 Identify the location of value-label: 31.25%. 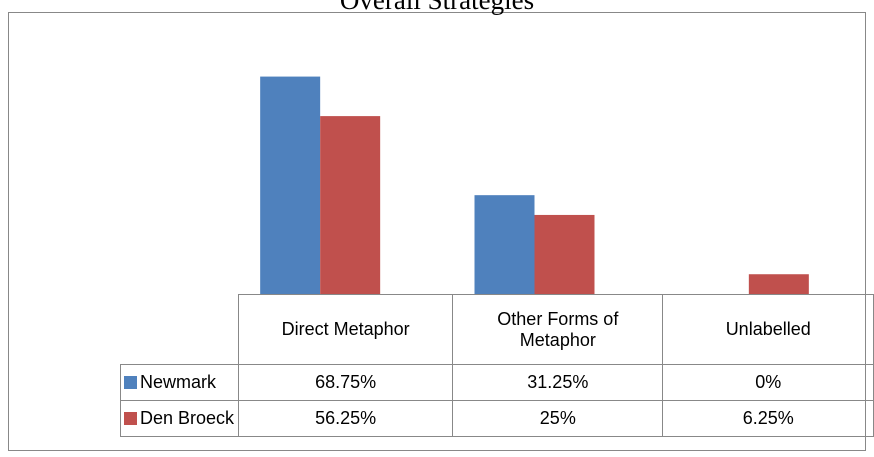
(558, 382).